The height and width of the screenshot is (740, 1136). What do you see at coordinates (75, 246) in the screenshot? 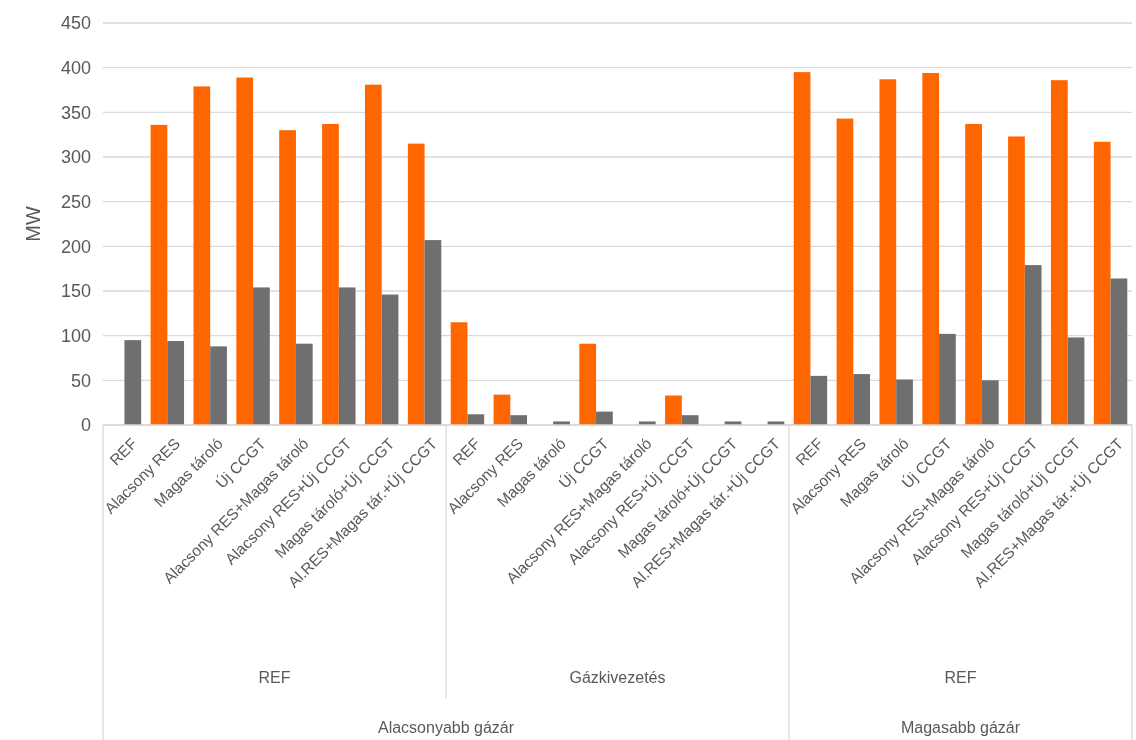
I see `y-tick-label: 200` at bounding box center [75, 246].